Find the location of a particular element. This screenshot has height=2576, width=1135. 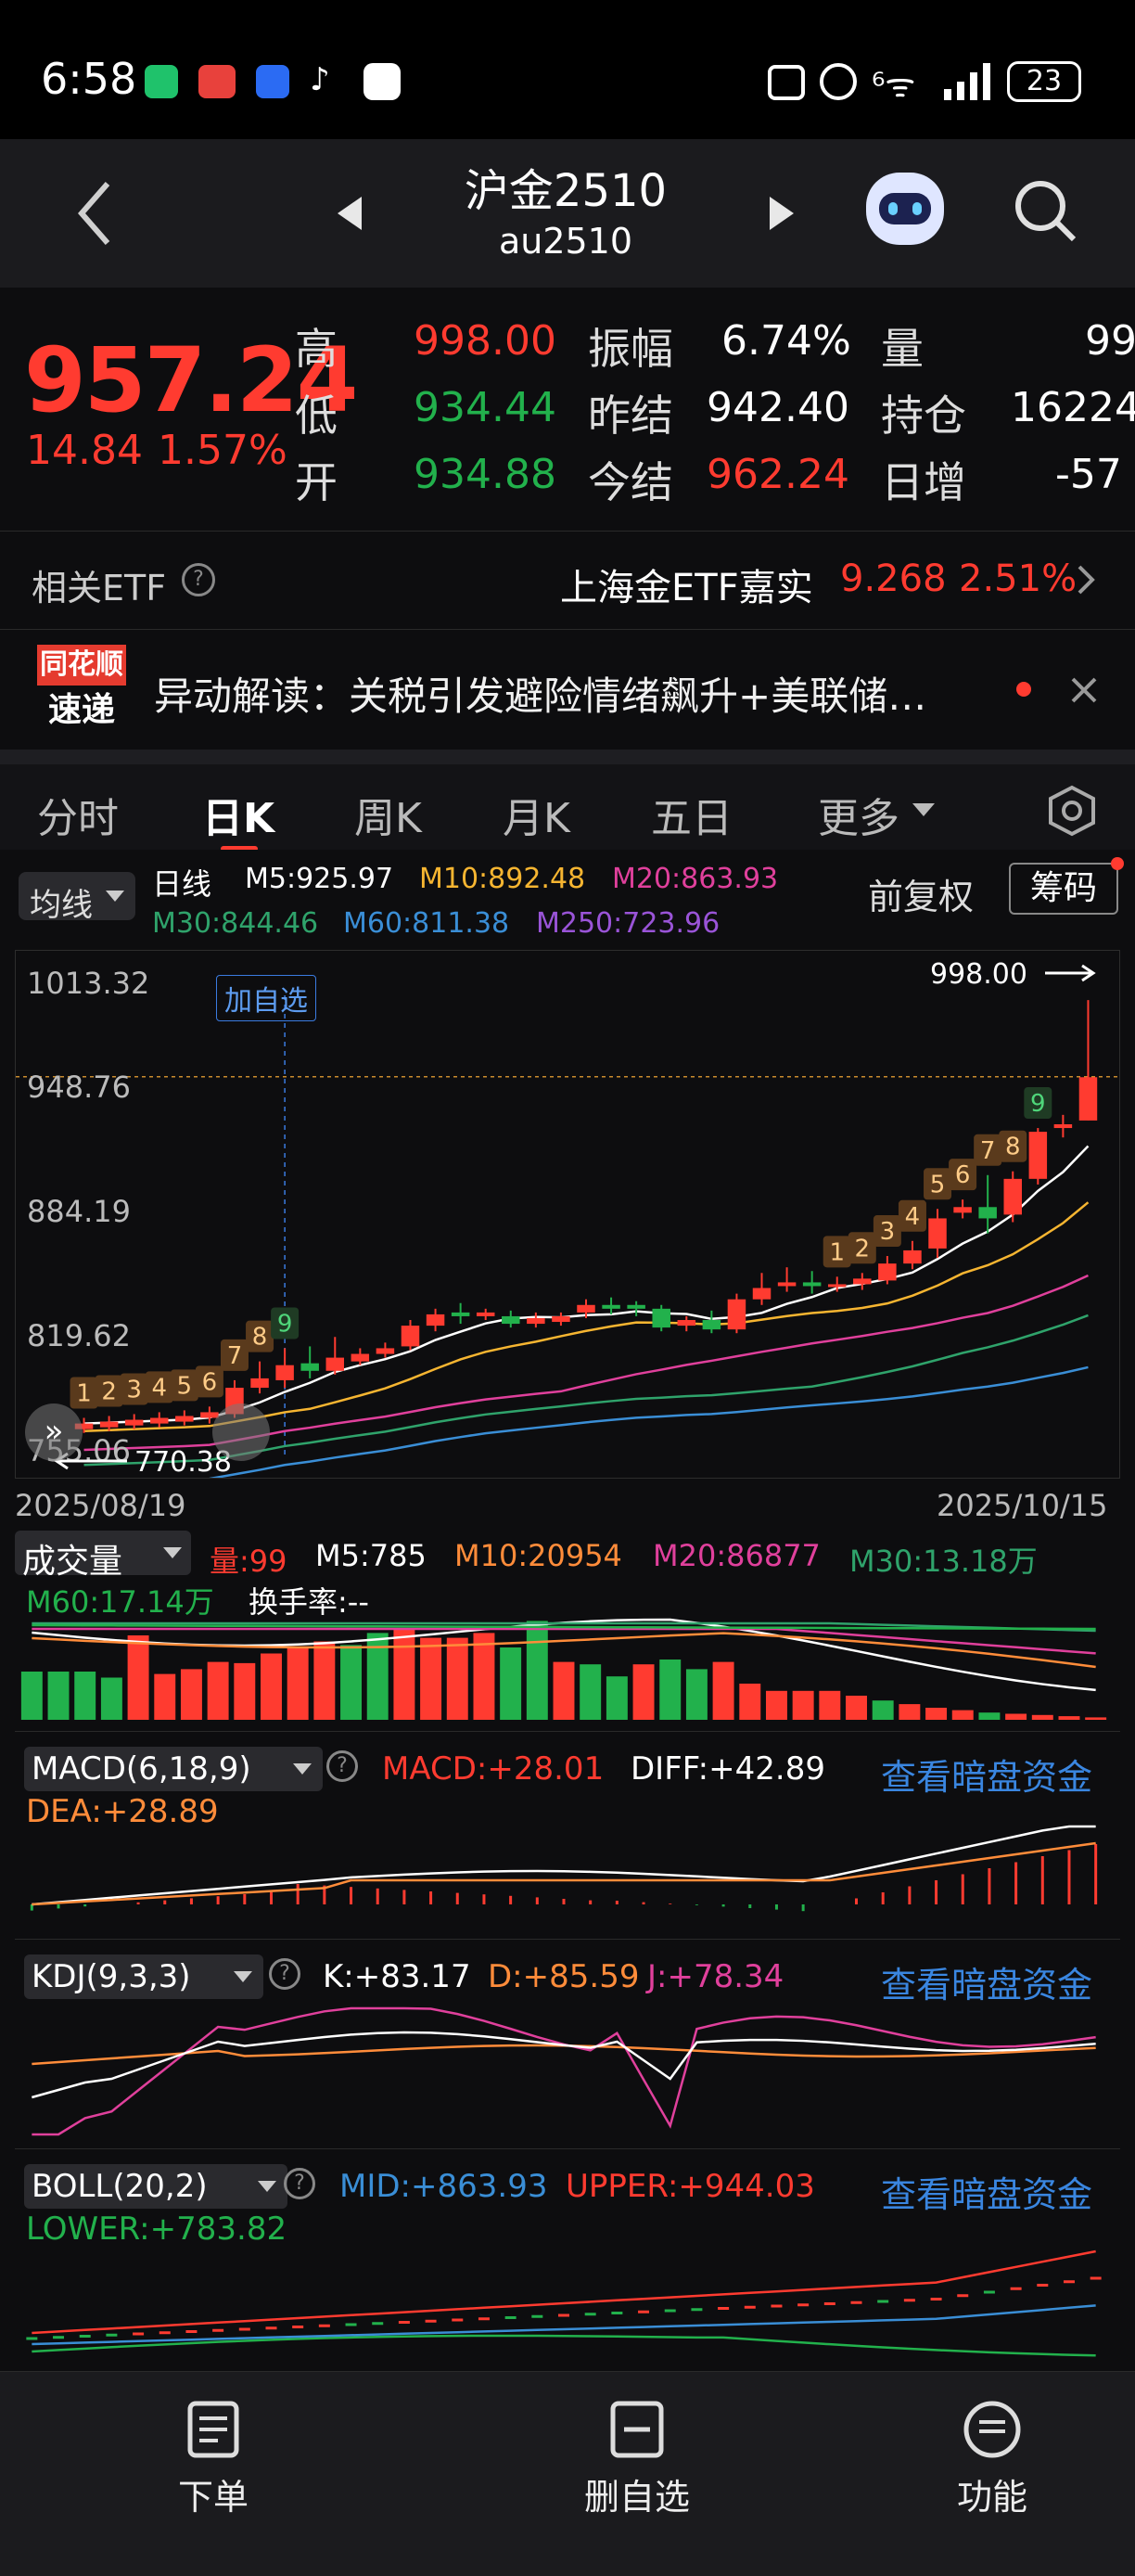

nine-turn-text: 9 is located at coordinates (1038, 1104).